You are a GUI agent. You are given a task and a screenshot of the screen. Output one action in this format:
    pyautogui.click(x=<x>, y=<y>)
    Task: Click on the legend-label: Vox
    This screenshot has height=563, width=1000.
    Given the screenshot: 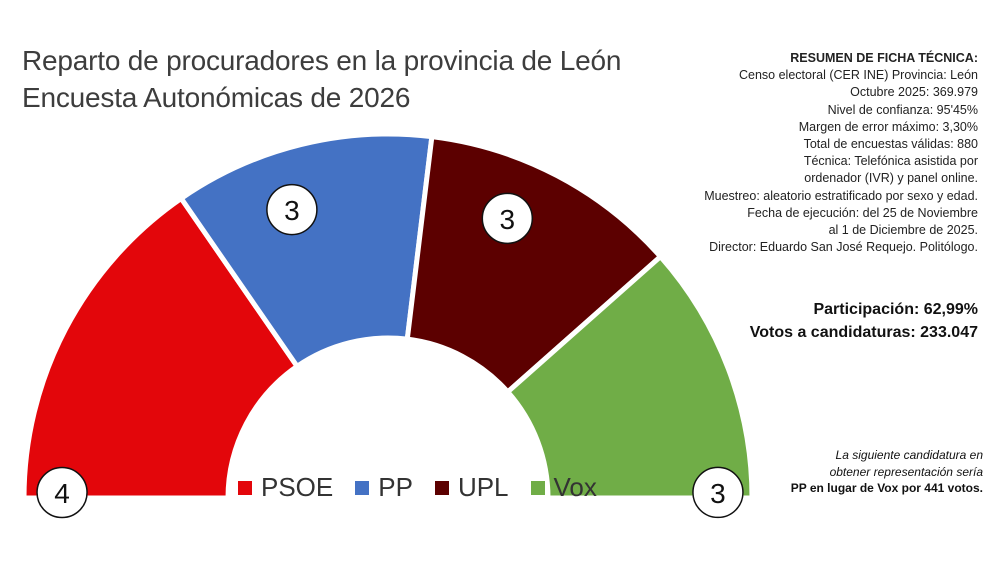 What is the action you would take?
    pyautogui.click(x=575, y=487)
    